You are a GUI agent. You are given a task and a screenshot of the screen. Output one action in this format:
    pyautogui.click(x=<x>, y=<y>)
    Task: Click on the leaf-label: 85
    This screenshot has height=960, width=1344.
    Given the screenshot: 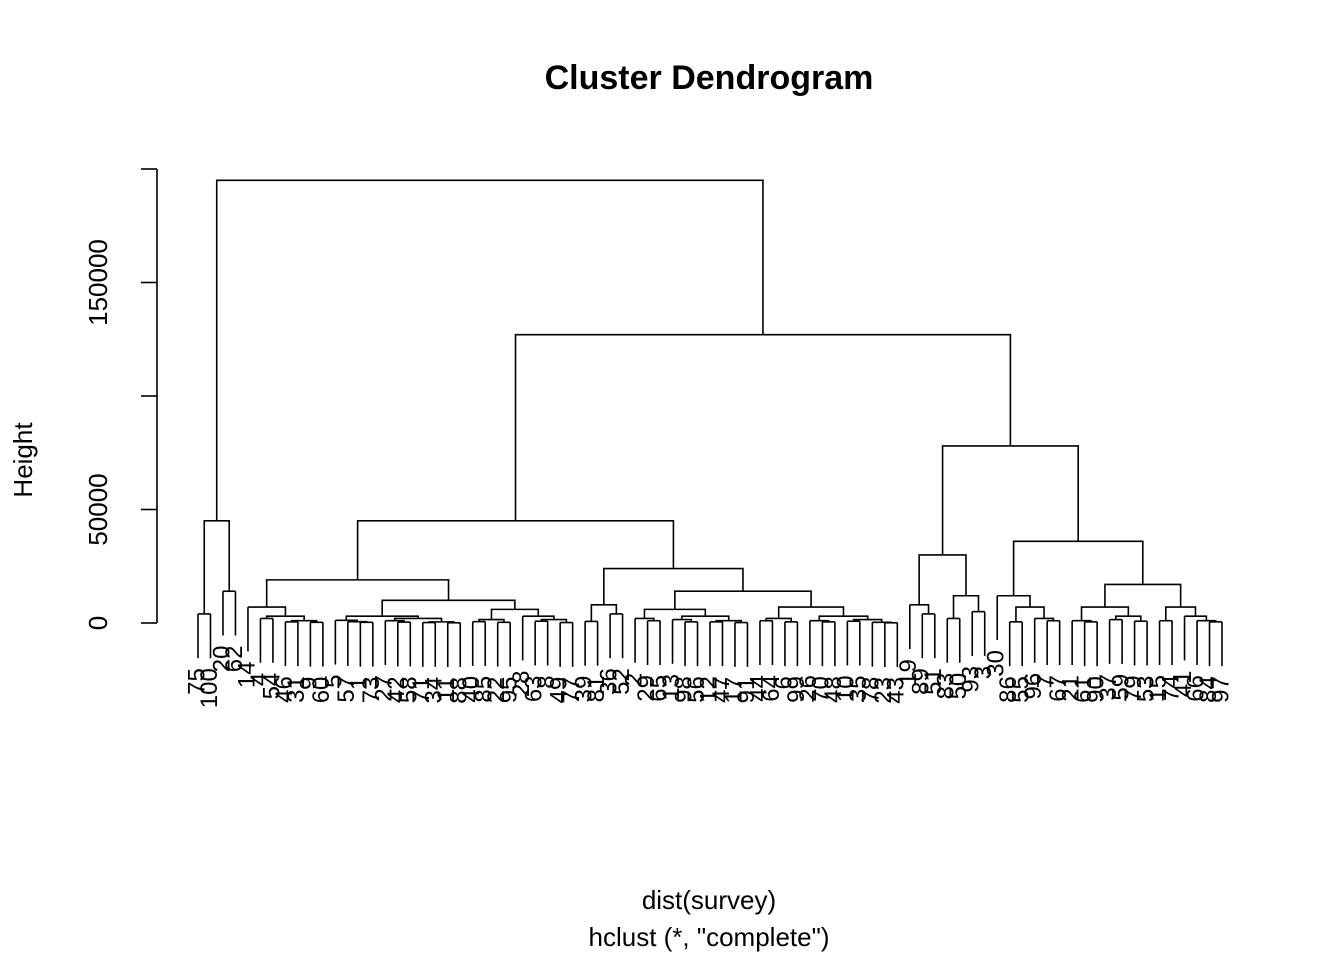 What is the action you would take?
    pyautogui.click(x=484, y=689)
    